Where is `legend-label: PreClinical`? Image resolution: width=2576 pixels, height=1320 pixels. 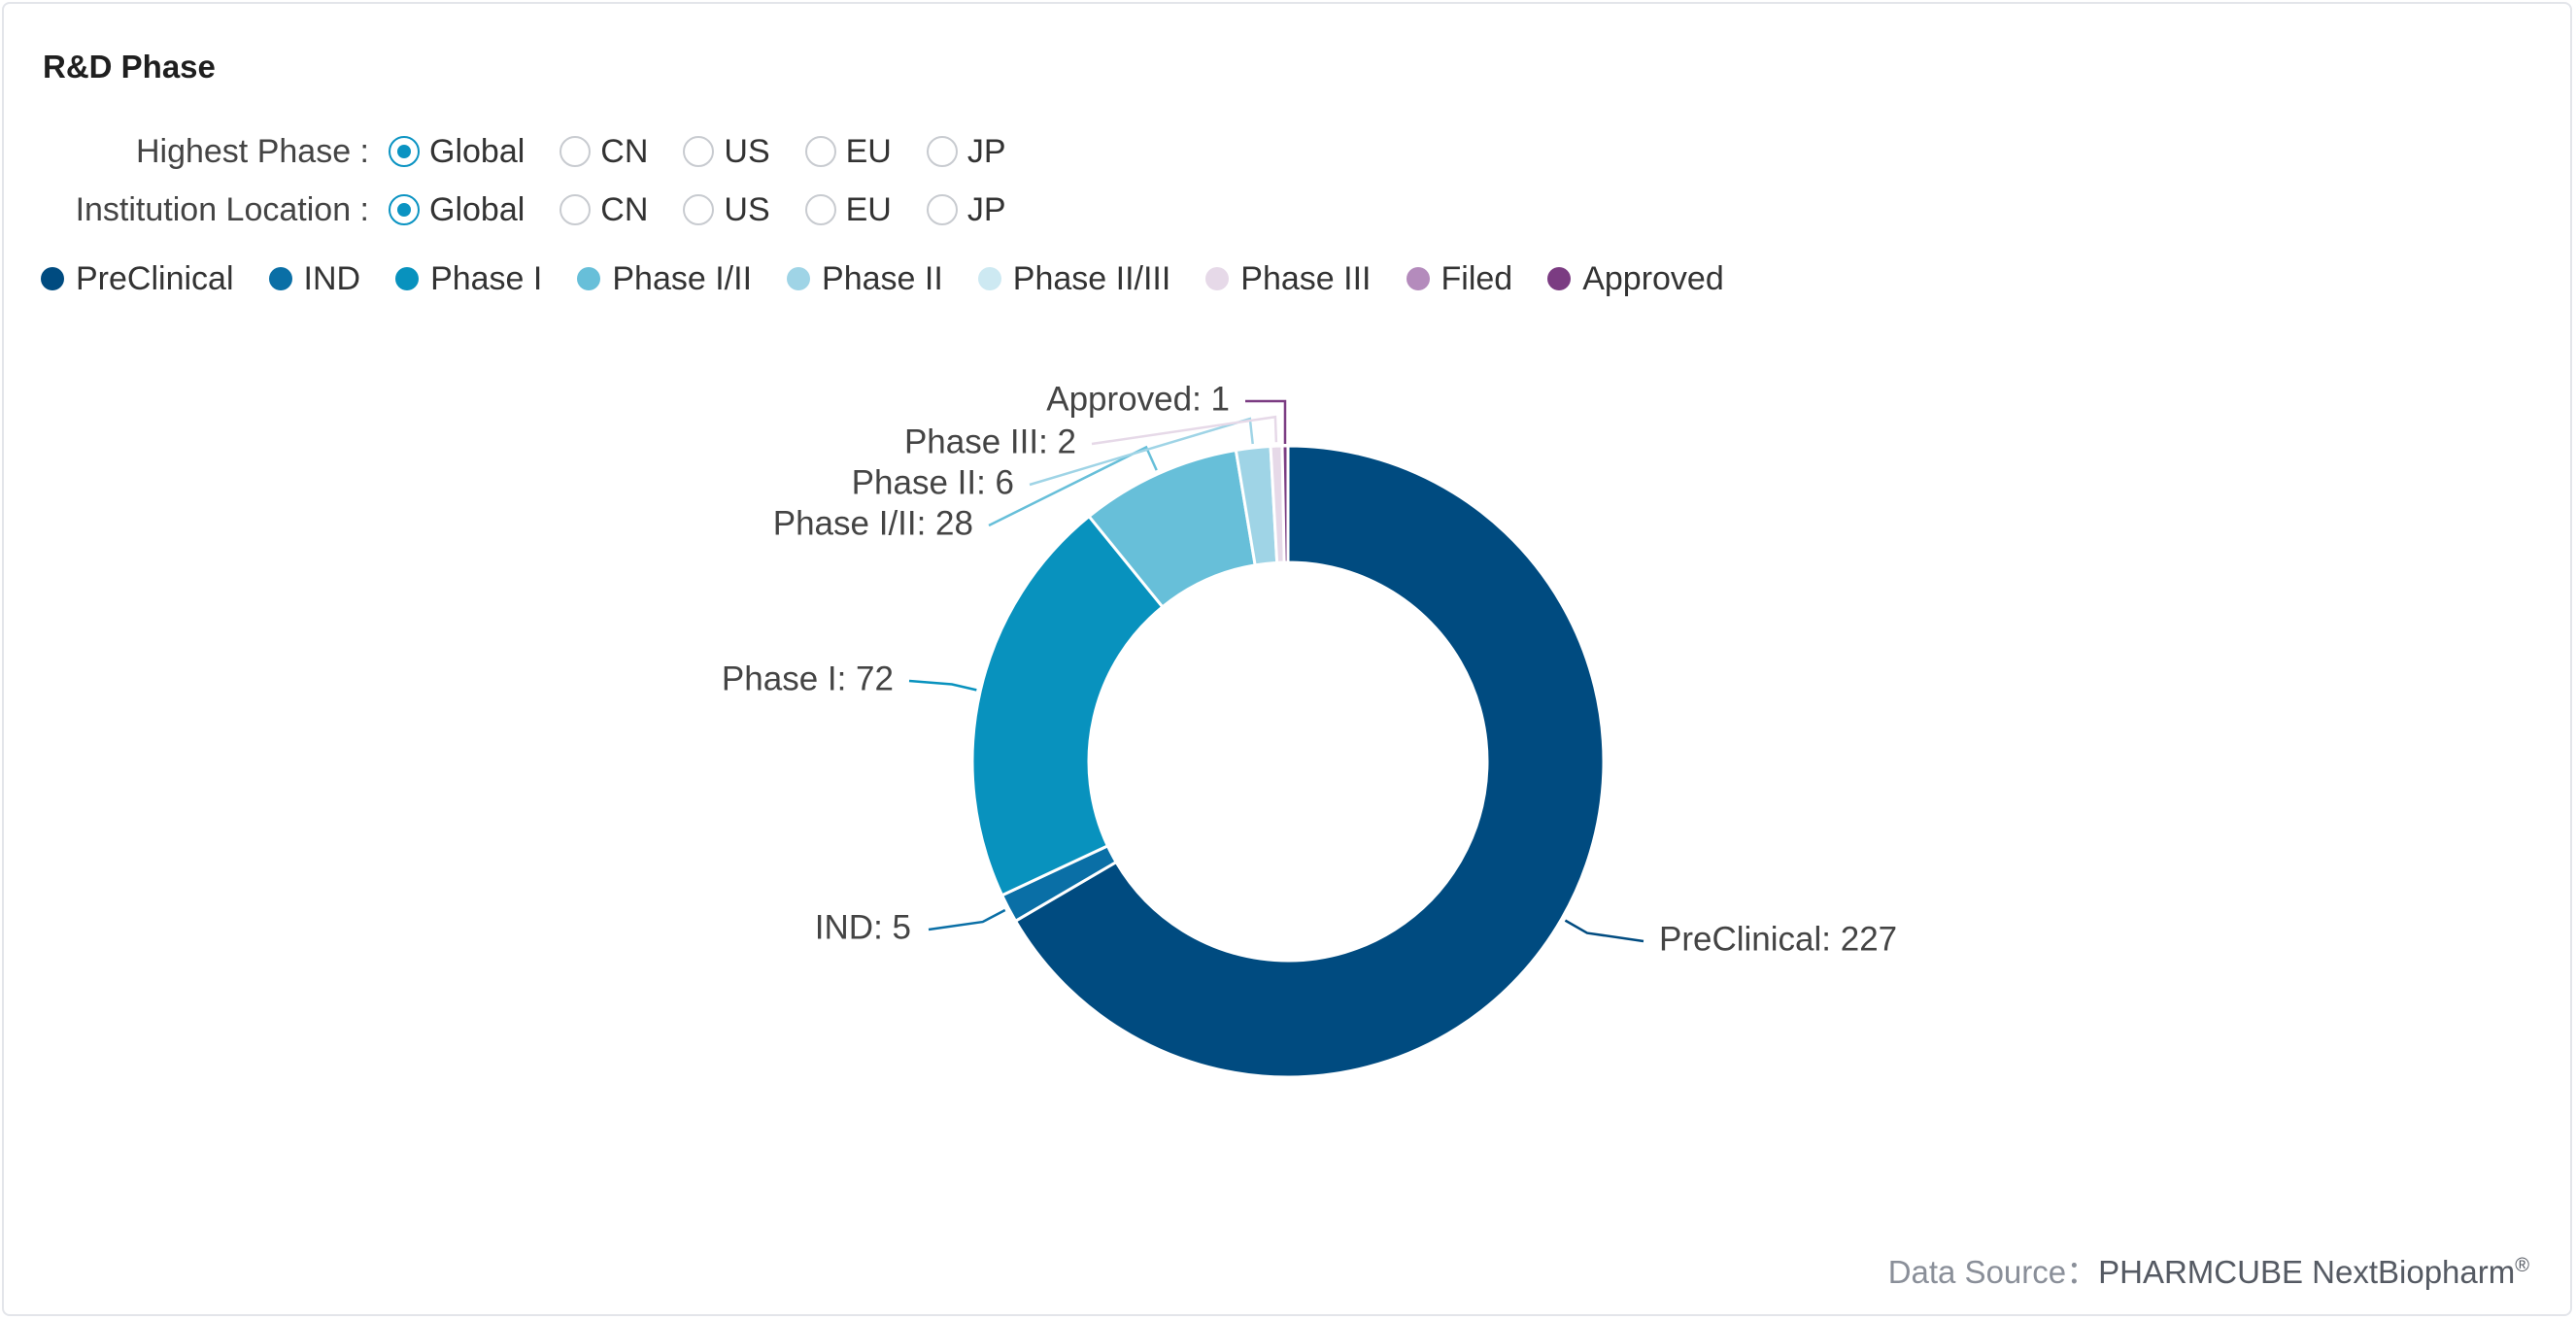
legend-label: PreClinical is located at coordinates (155, 278).